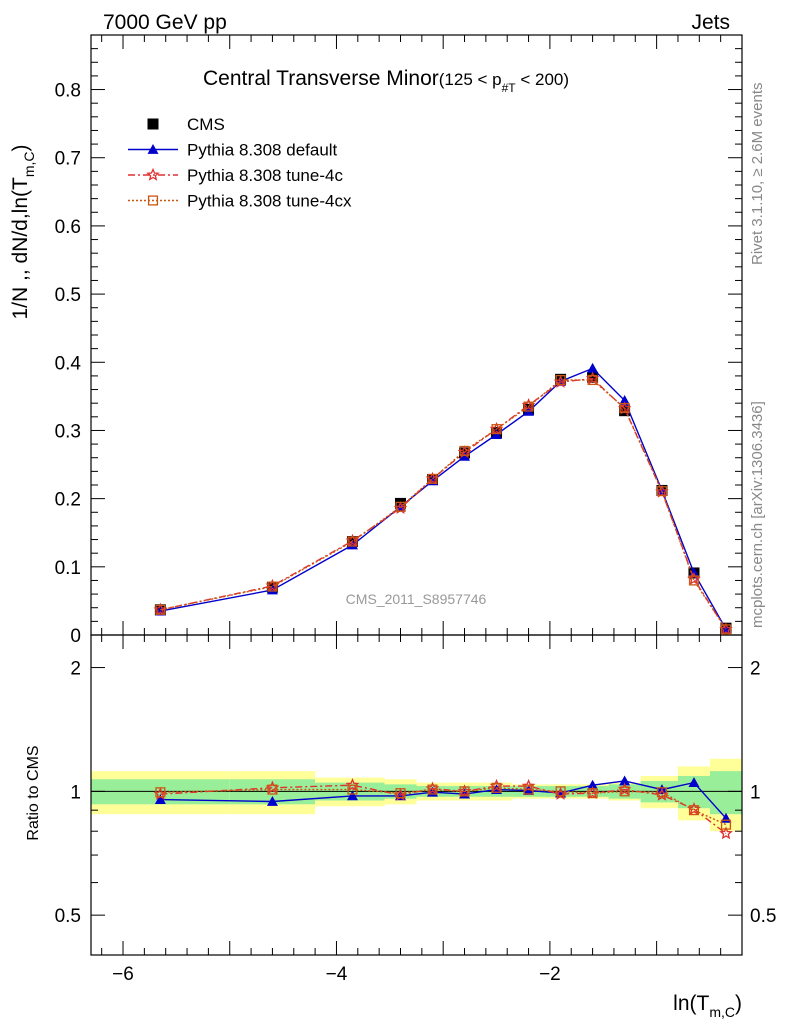 This screenshot has height=1024, width=786. What do you see at coordinates (710, 22) in the screenshot?
I see `header-right: Jets` at bounding box center [710, 22].